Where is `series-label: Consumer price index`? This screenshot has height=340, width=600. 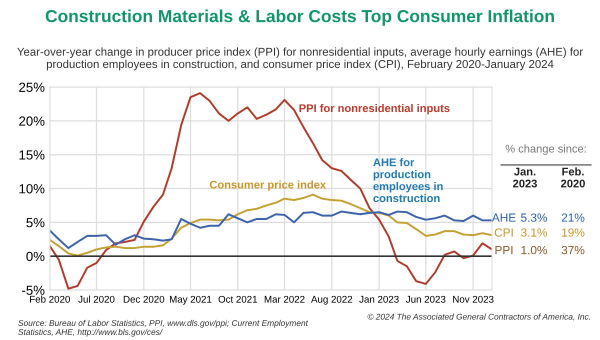
series-label: Consumer price index is located at coordinates (268, 185).